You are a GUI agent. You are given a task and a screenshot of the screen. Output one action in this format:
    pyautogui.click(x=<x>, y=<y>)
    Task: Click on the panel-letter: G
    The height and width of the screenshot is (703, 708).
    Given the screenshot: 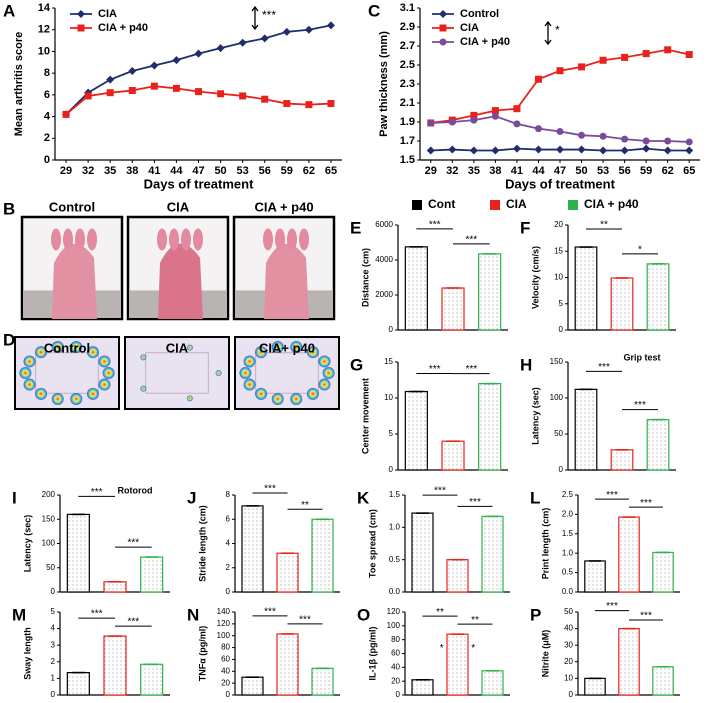 What is the action you would take?
    pyautogui.click(x=356, y=364)
    